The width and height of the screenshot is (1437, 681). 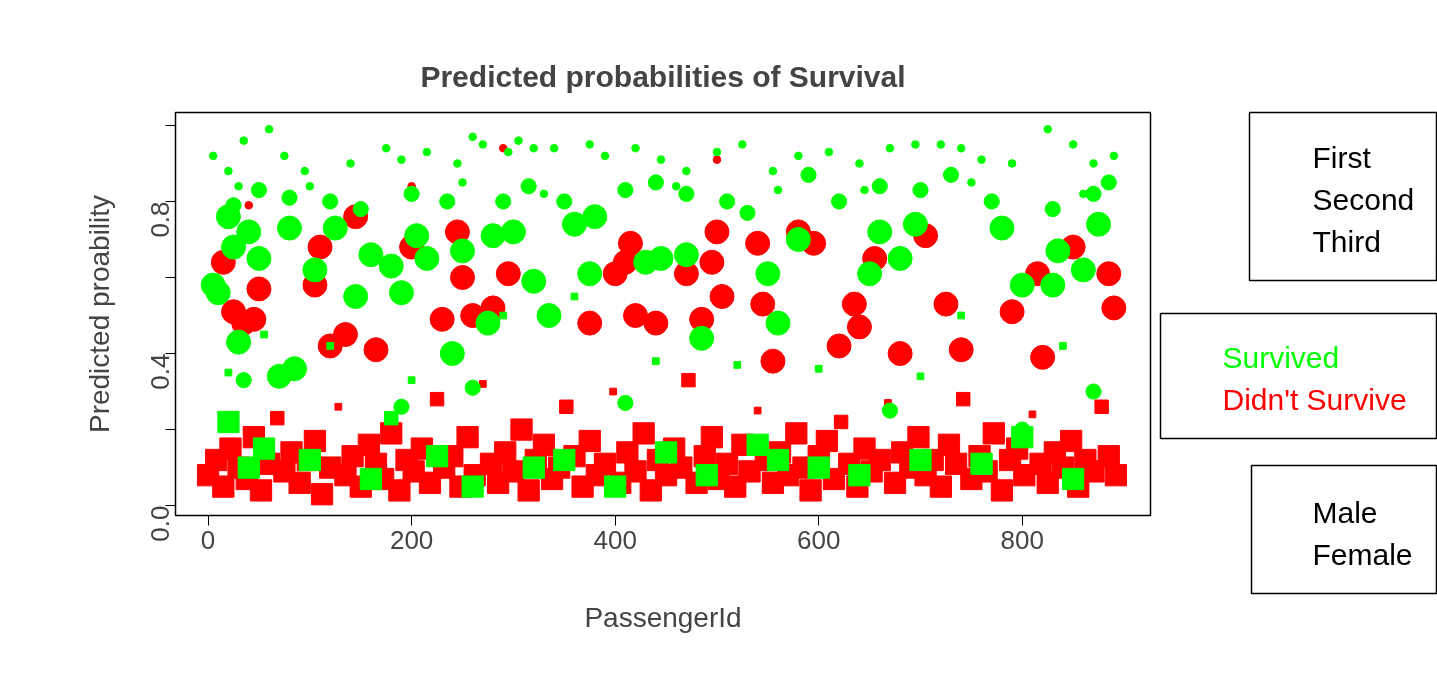 I want to click on x-tick-label: 200, so click(x=411, y=539).